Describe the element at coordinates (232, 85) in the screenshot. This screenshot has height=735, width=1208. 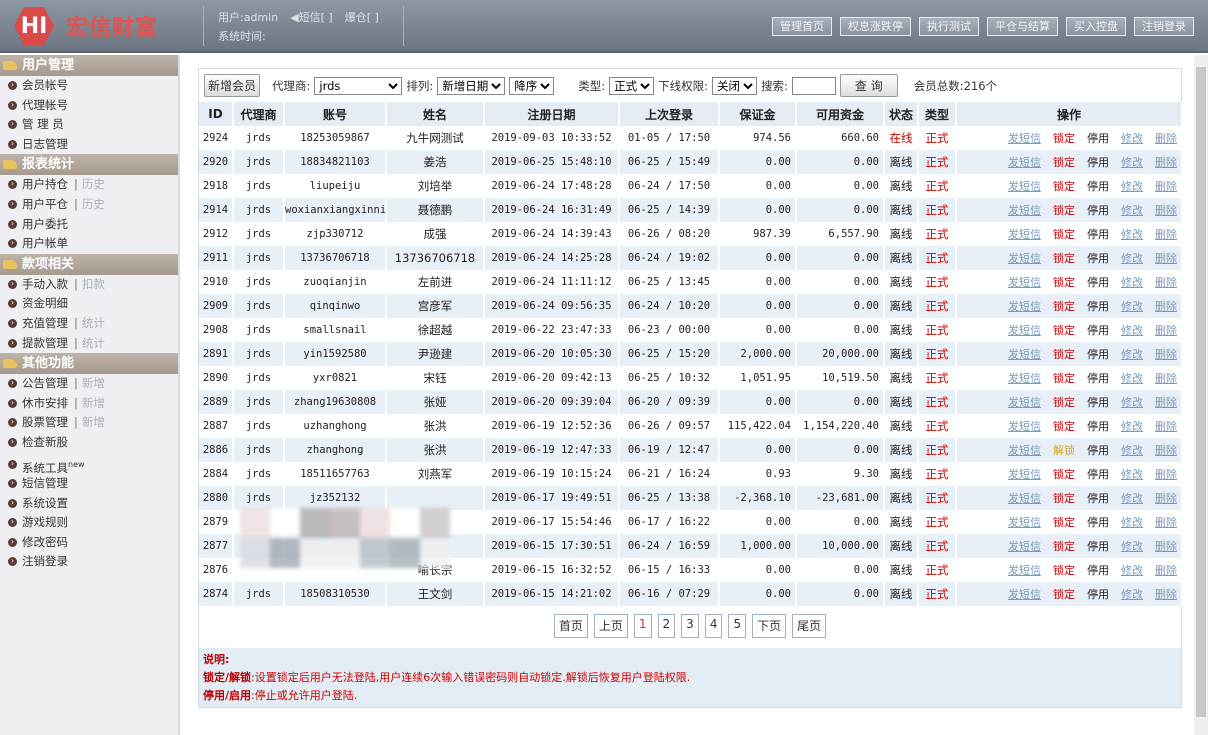
I see `add-member-button: 新增会员` at that location.